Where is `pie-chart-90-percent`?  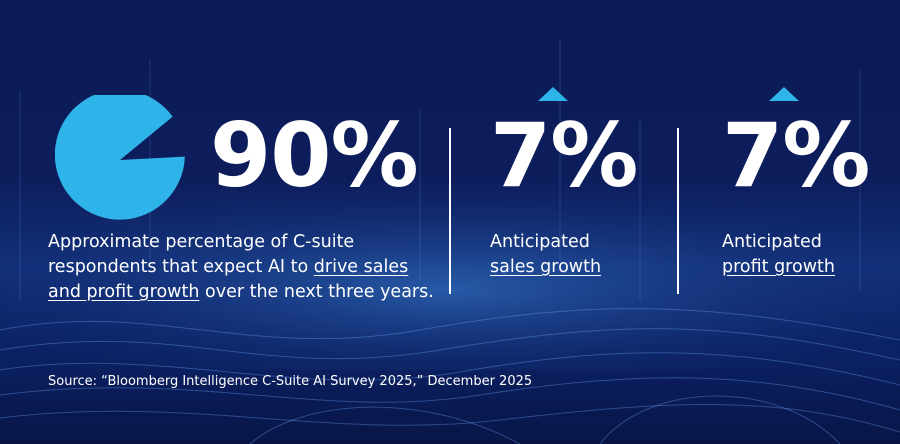 pie-chart-90-percent is located at coordinates (120, 157).